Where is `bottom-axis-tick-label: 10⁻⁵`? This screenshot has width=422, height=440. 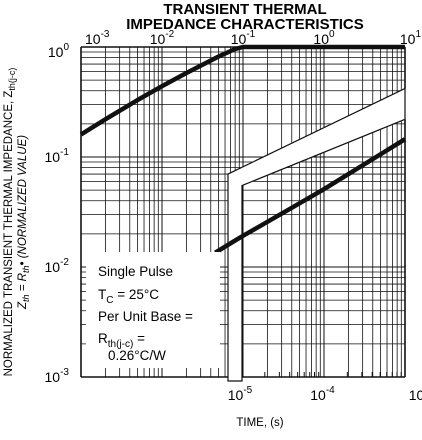
bottom-axis-tick-label: 10⁻⁵ is located at coordinates (240, 394).